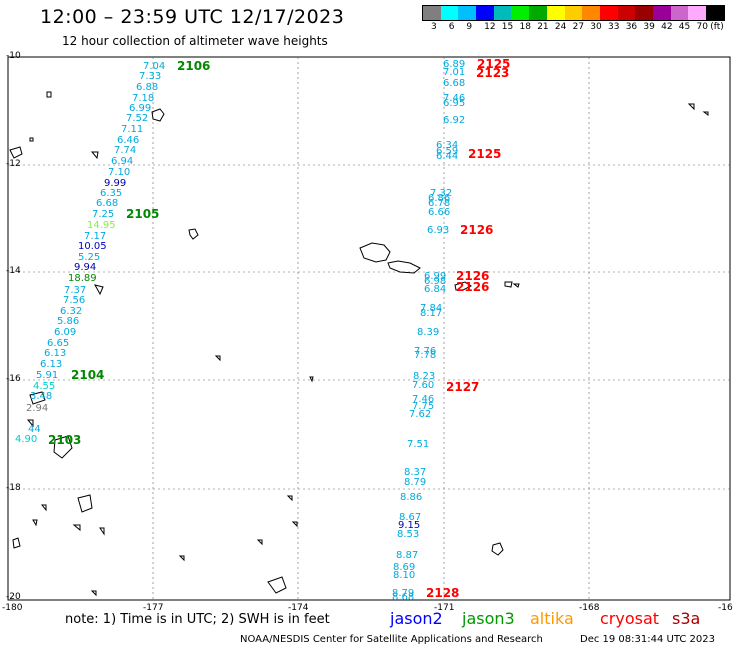 The image size is (740, 650). What do you see at coordinates (614, 27) in the screenshot?
I see `colorbar-label: 33` at bounding box center [614, 27].